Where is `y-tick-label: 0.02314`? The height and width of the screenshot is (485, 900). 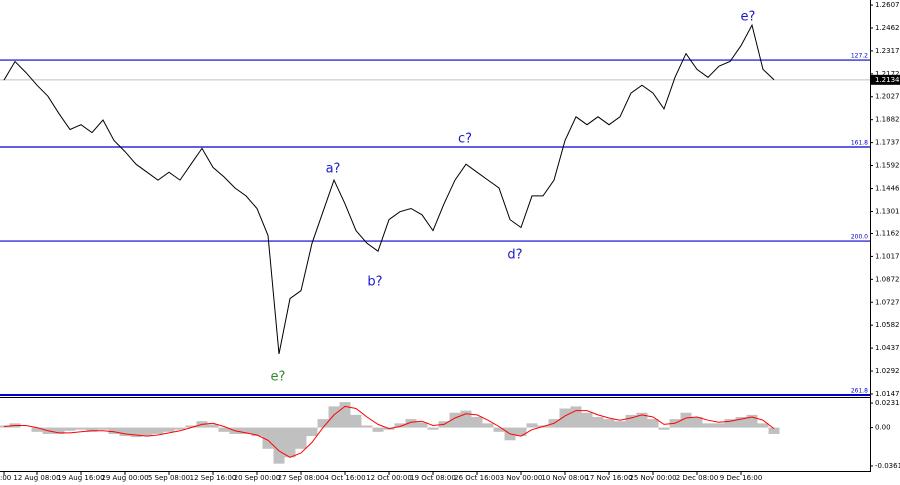 y-tick-label: 0.02314 is located at coordinates (887, 403).